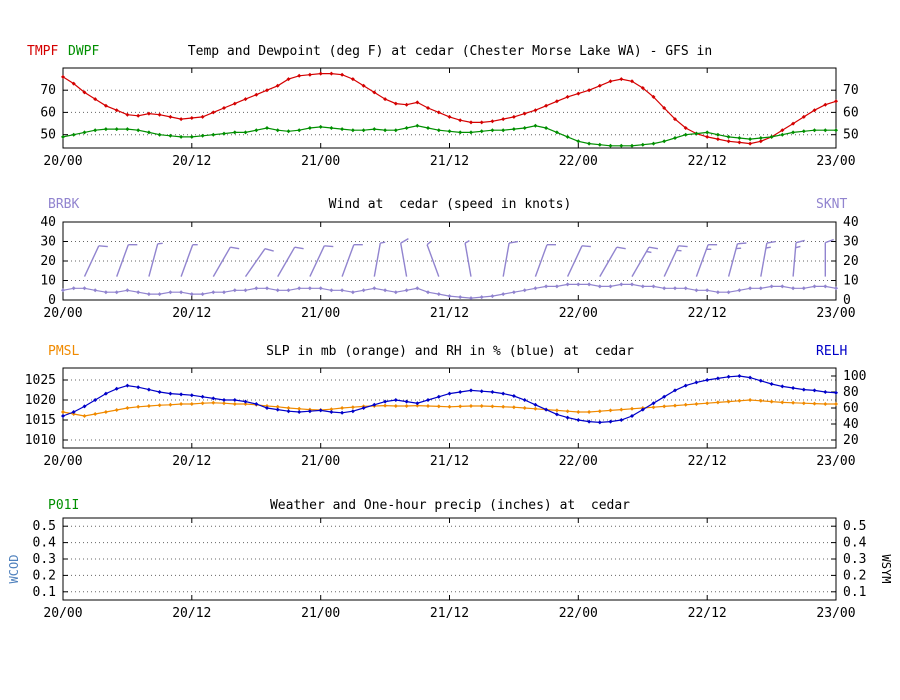 The image size is (900, 700). Describe the element at coordinates (854, 376) in the screenshot. I see `svg-text: 100` at that location.